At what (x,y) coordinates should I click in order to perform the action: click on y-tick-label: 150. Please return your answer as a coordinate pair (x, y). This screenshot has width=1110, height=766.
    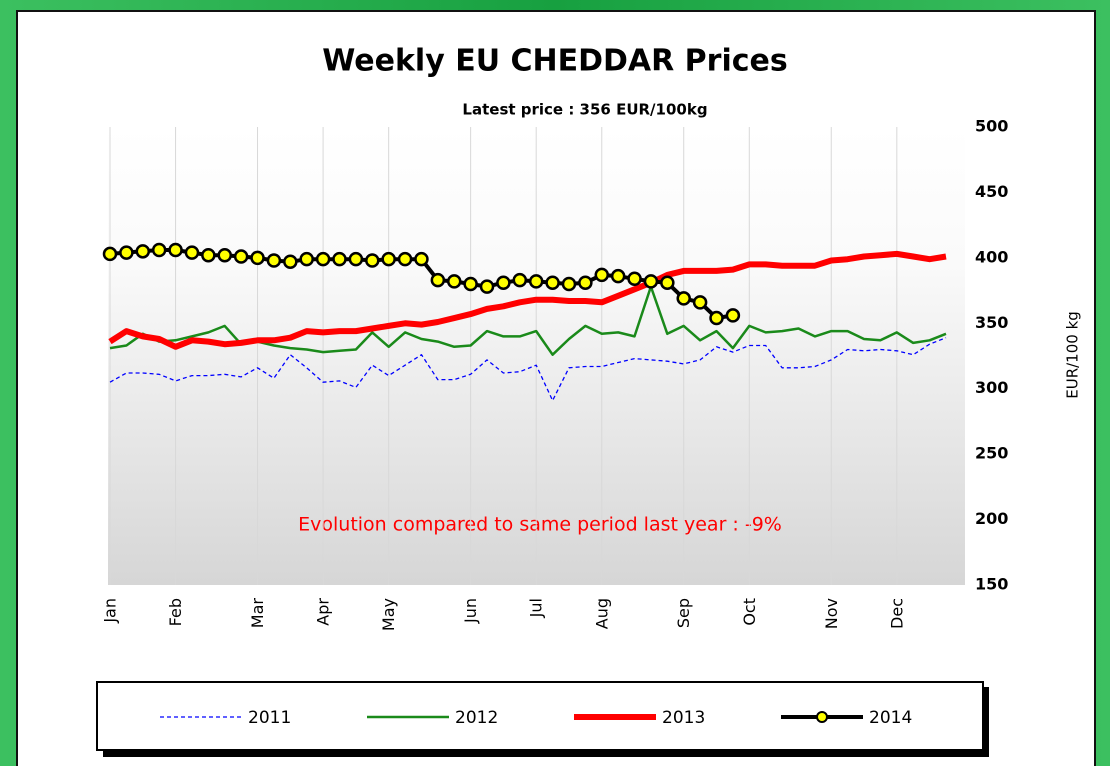
    Looking at the image, I should click on (991, 584).